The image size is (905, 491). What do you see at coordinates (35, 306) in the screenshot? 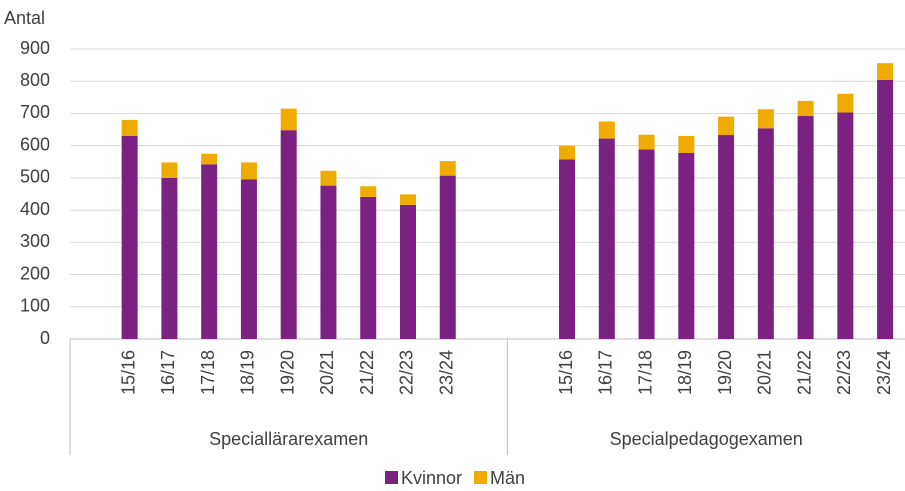
I see `y-tick-label: 100` at bounding box center [35, 306].